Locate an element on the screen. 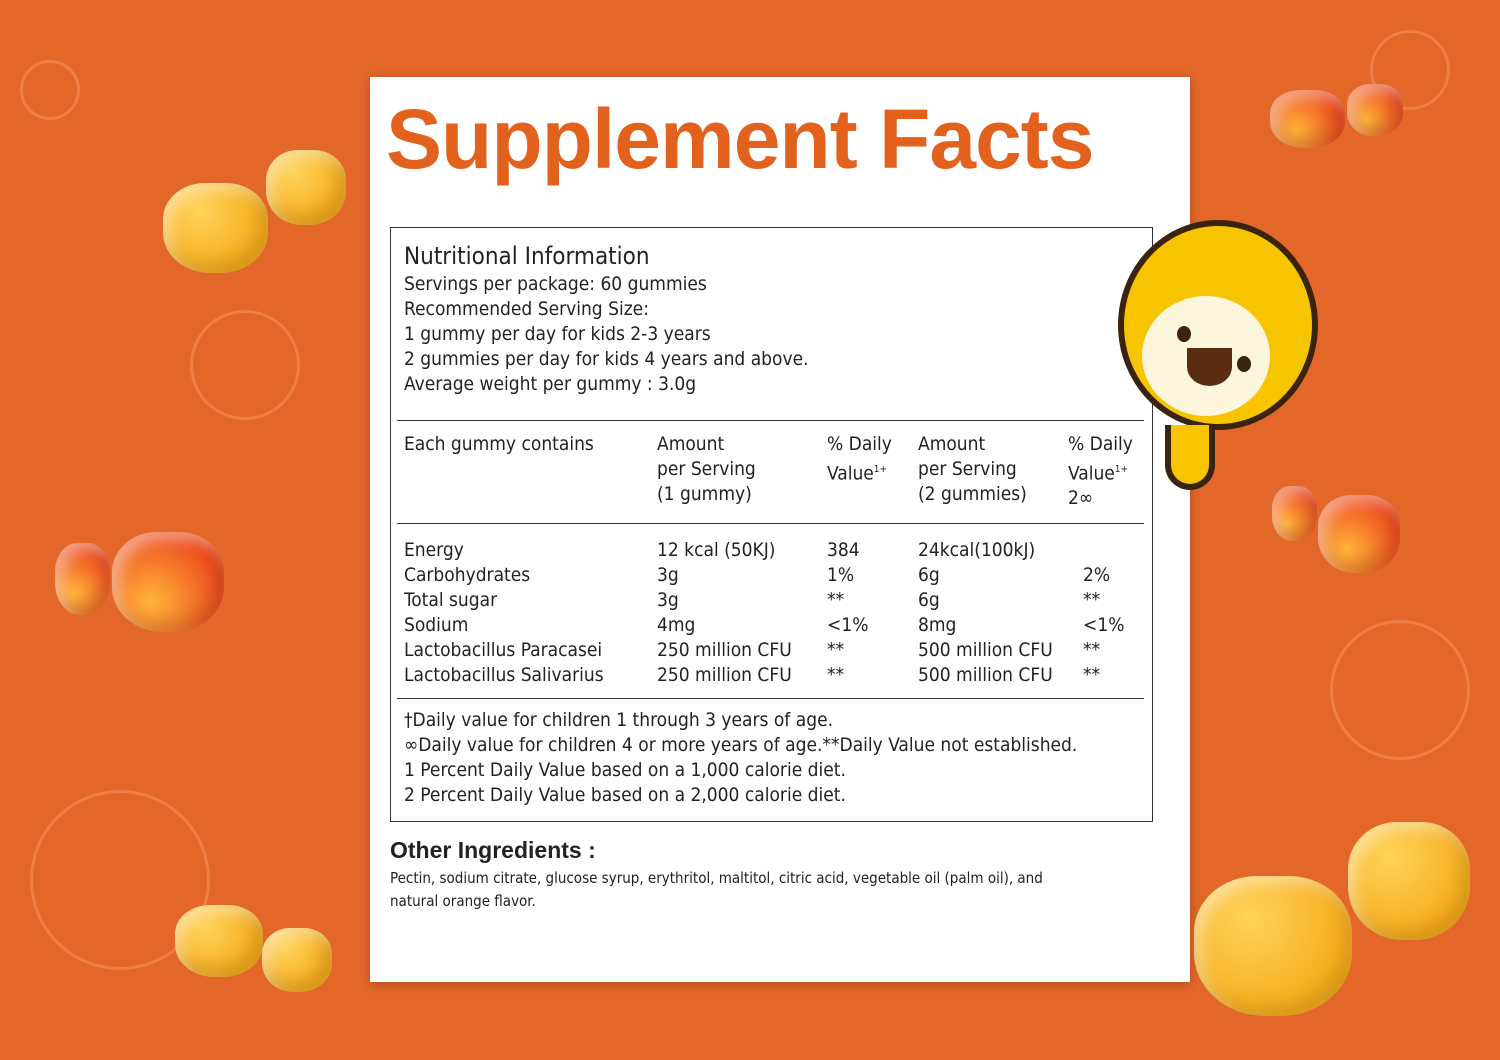 Image resolution: width=1500 pixels, height=1060 pixels. table-cell: 24kcal(100kJ) is located at coordinates (977, 550).